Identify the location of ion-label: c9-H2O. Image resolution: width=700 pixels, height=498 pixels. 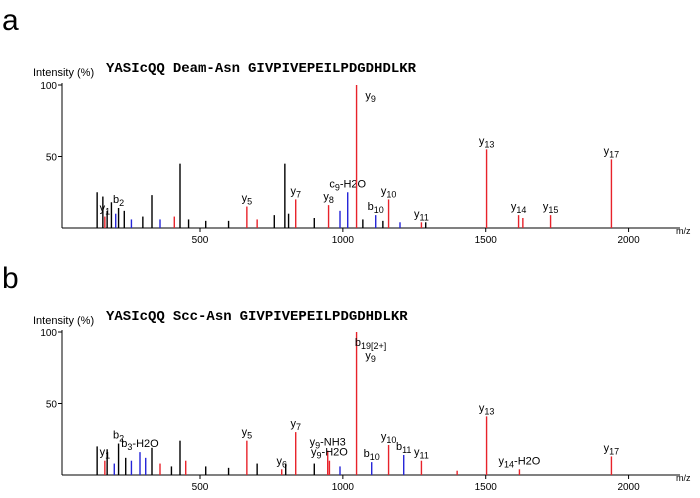
(347, 185).